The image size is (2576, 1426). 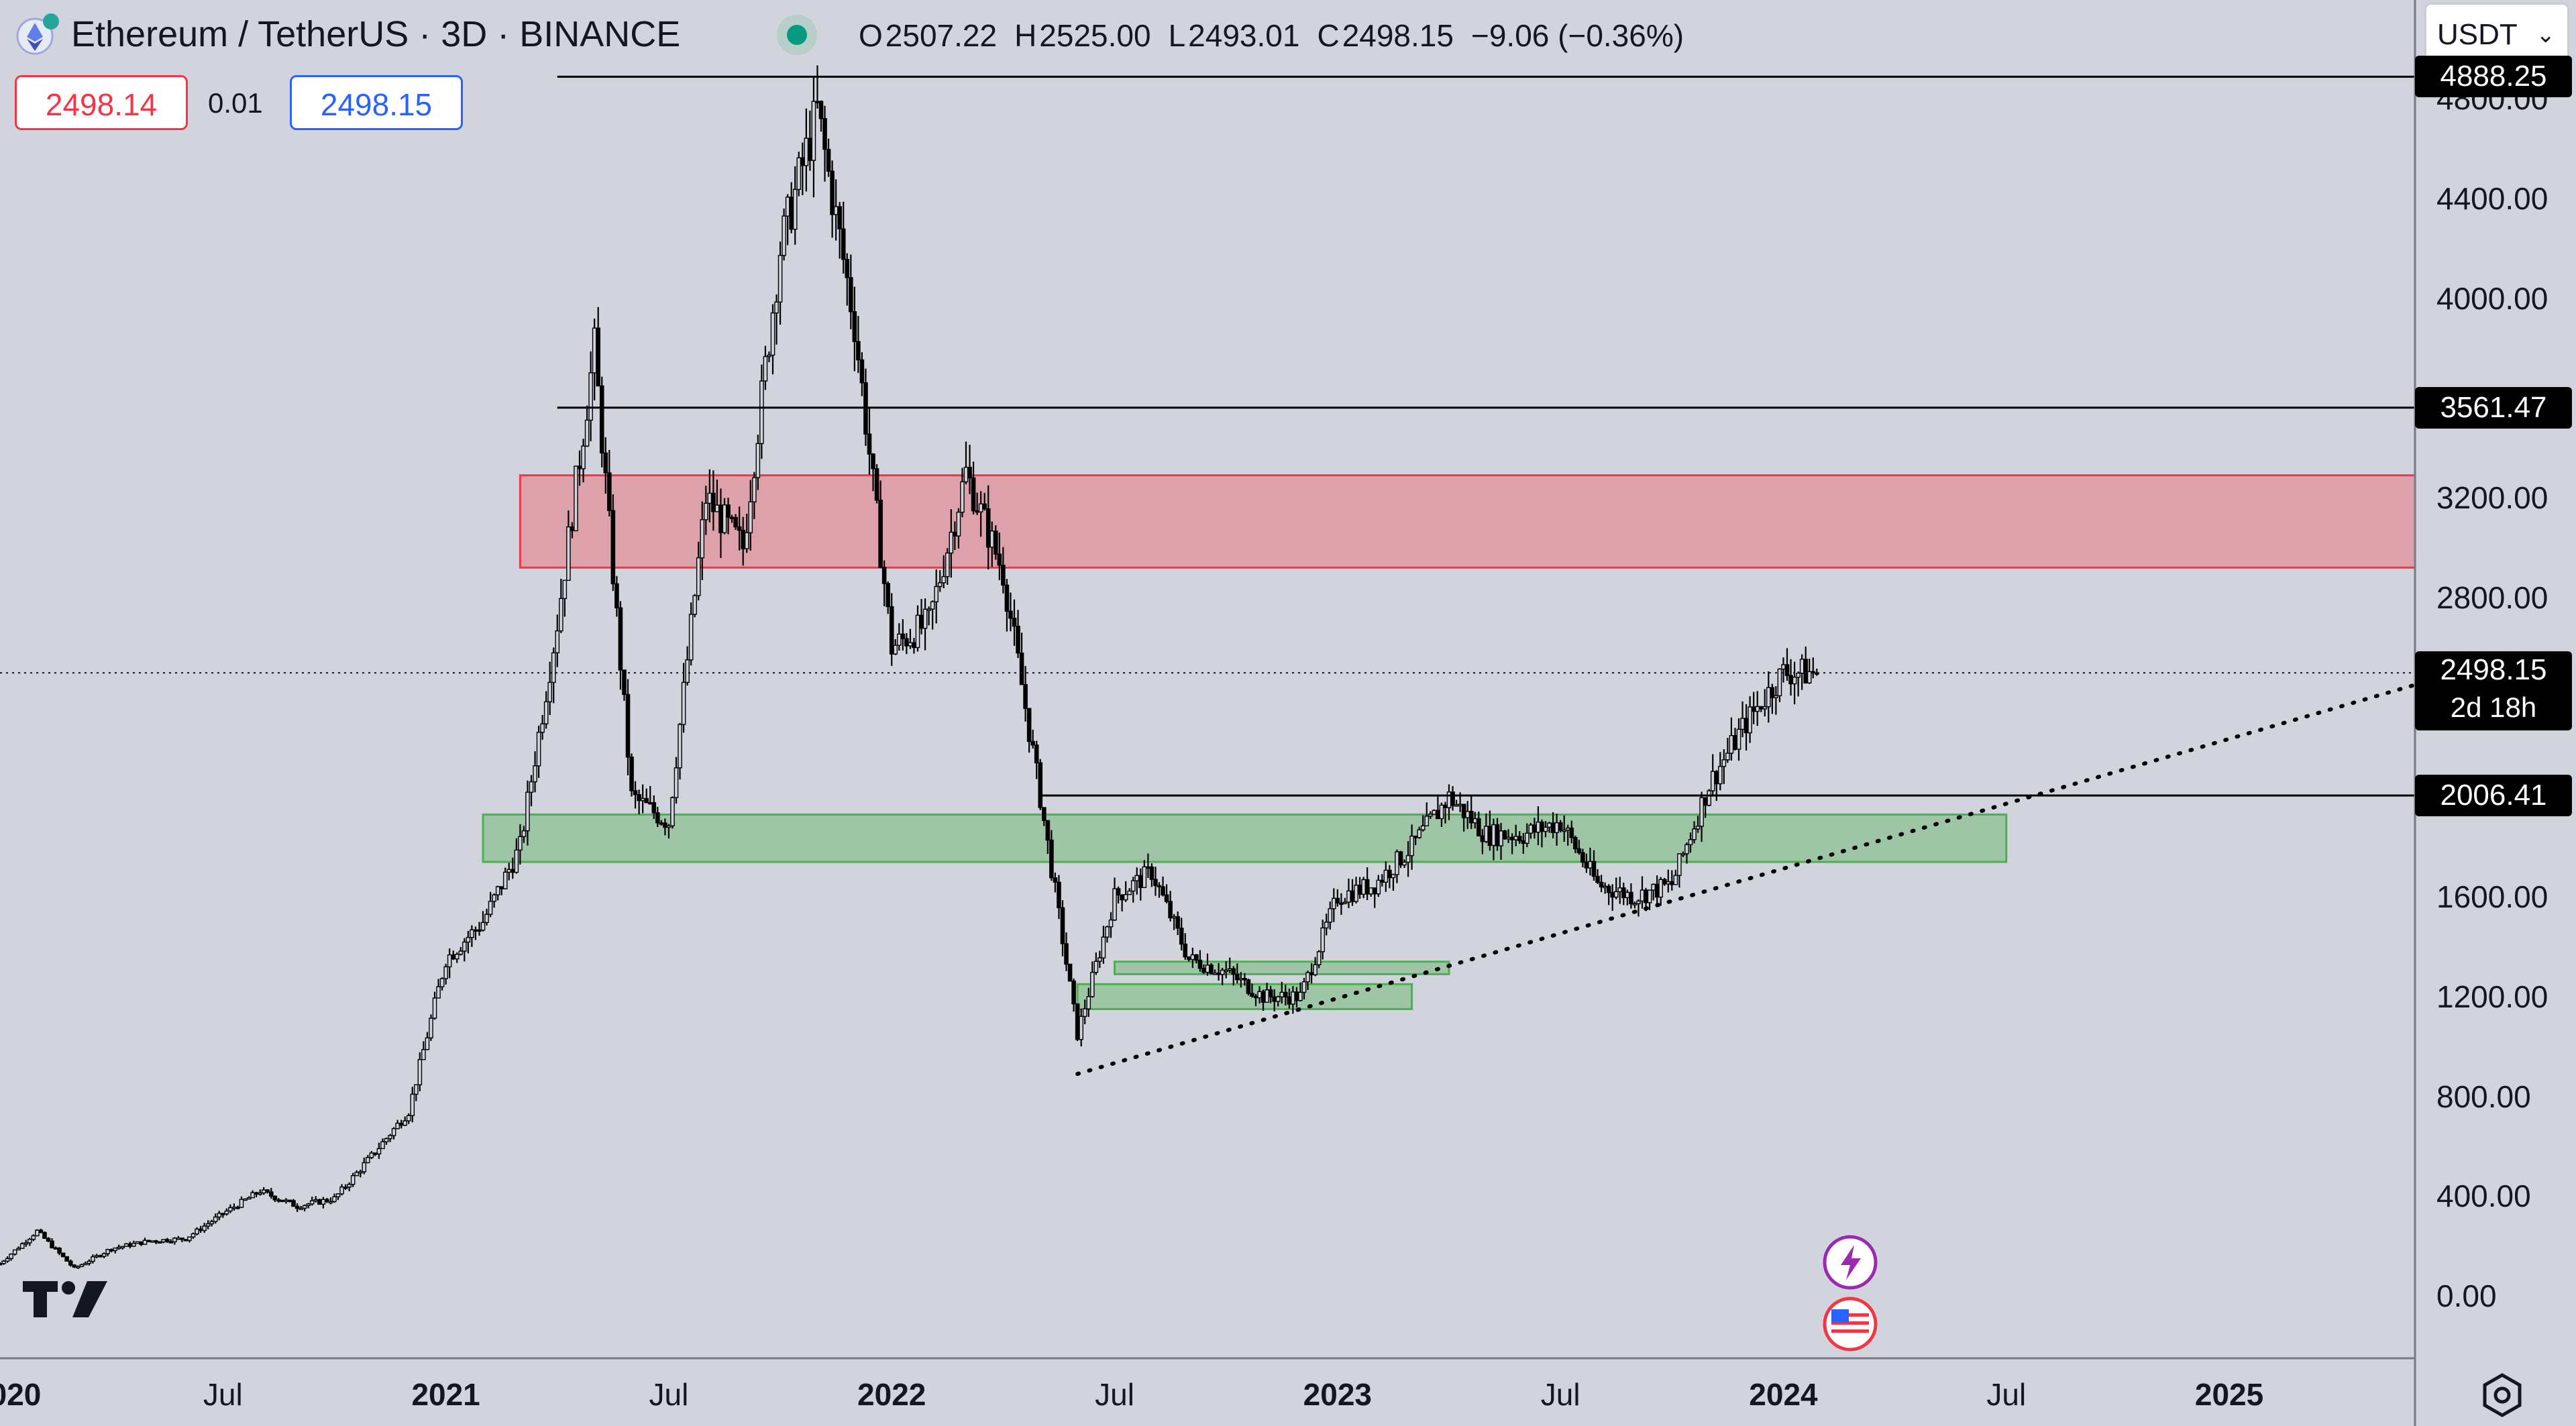 I want to click on status-dot-icon, so click(x=797, y=36).